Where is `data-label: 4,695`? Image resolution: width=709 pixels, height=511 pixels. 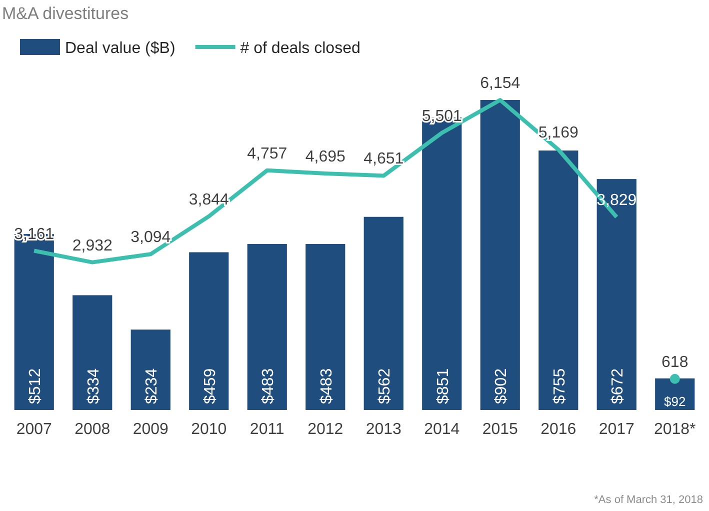
data-label: 4,695 is located at coordinates (325, 157).